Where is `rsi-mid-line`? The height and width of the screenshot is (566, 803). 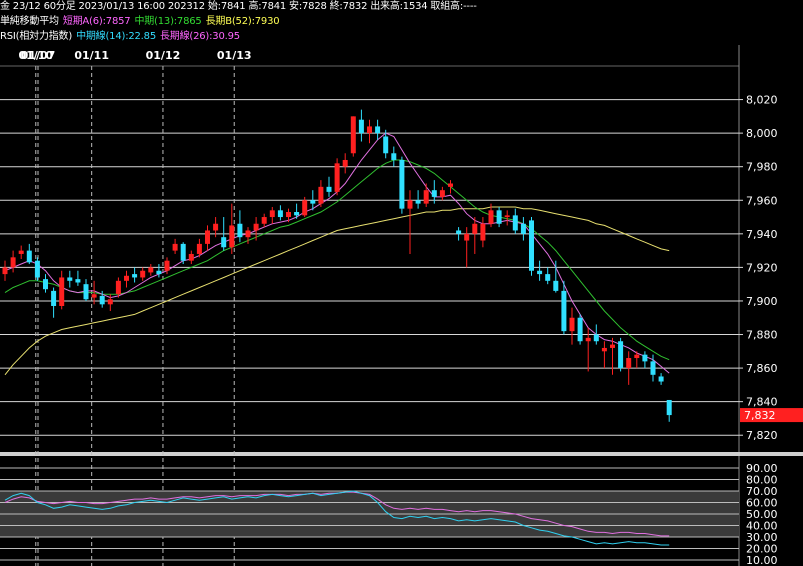
rsi-mid-line is located at coordinates (337, 518).